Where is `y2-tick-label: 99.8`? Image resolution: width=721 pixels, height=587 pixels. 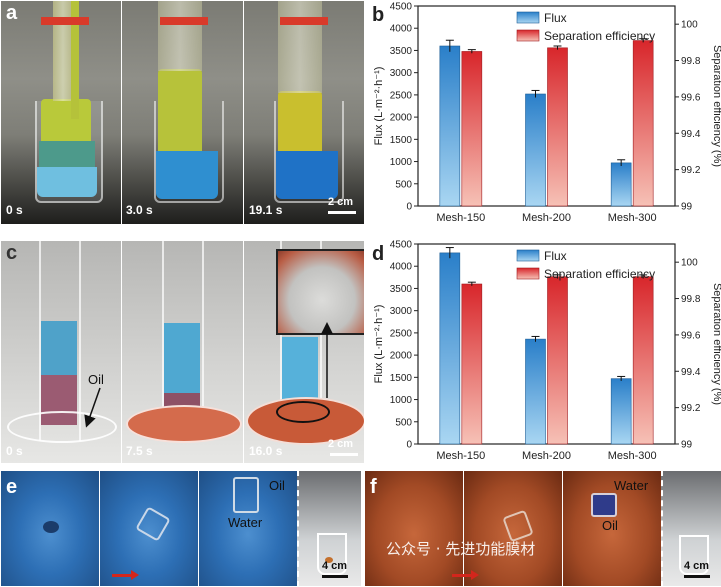 y2-tick-label: 99.8 is located at coordinates (691, 299).